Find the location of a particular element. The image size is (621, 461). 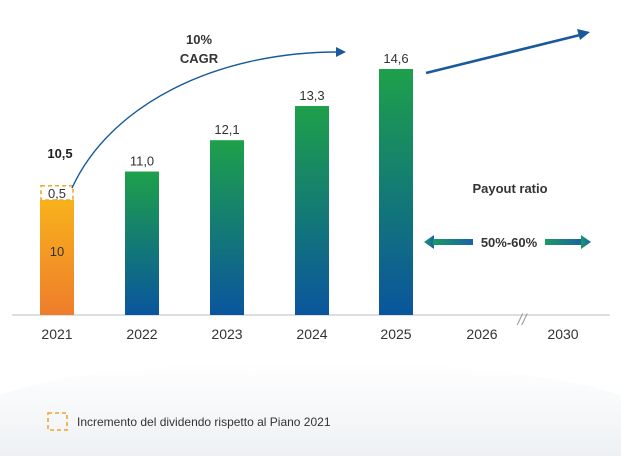

payout-range-label: 50%-60% is located at coordinates (509, 242).